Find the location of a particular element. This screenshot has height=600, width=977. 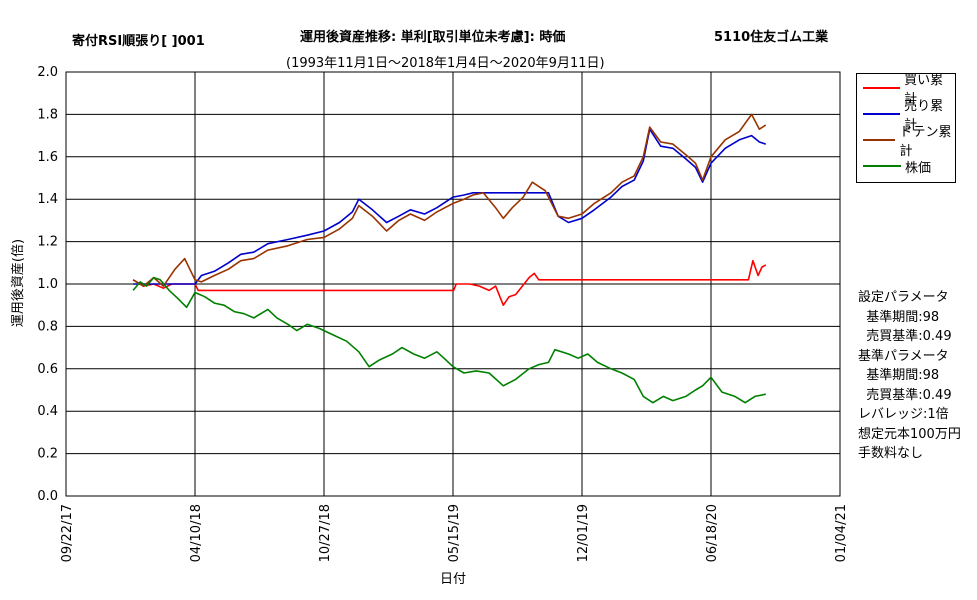

y-tick-label: 1.2 is located at coordinates (47, 242).